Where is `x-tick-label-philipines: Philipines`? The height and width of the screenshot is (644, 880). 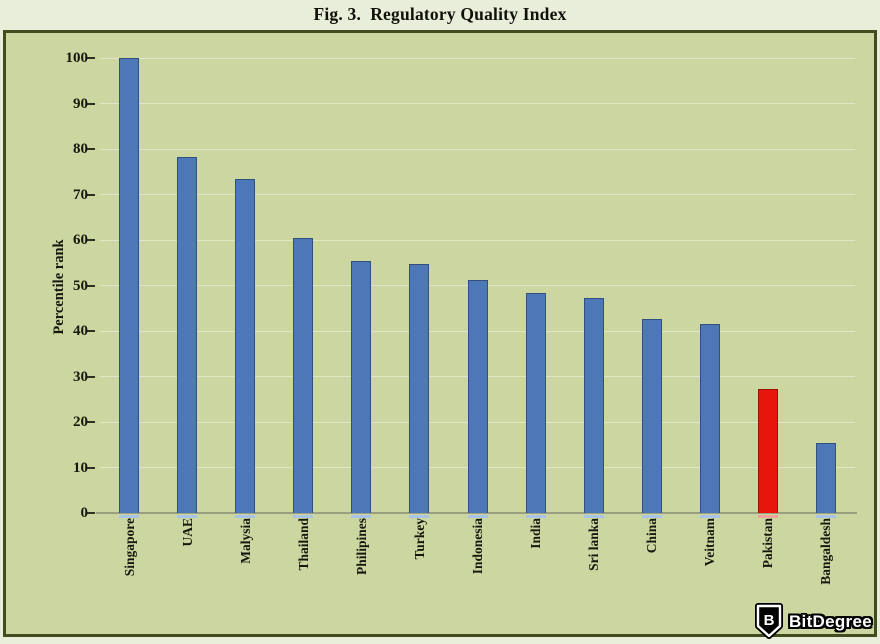 x-tick-label-philipines: Philipines is located at coordinates (361, 546).